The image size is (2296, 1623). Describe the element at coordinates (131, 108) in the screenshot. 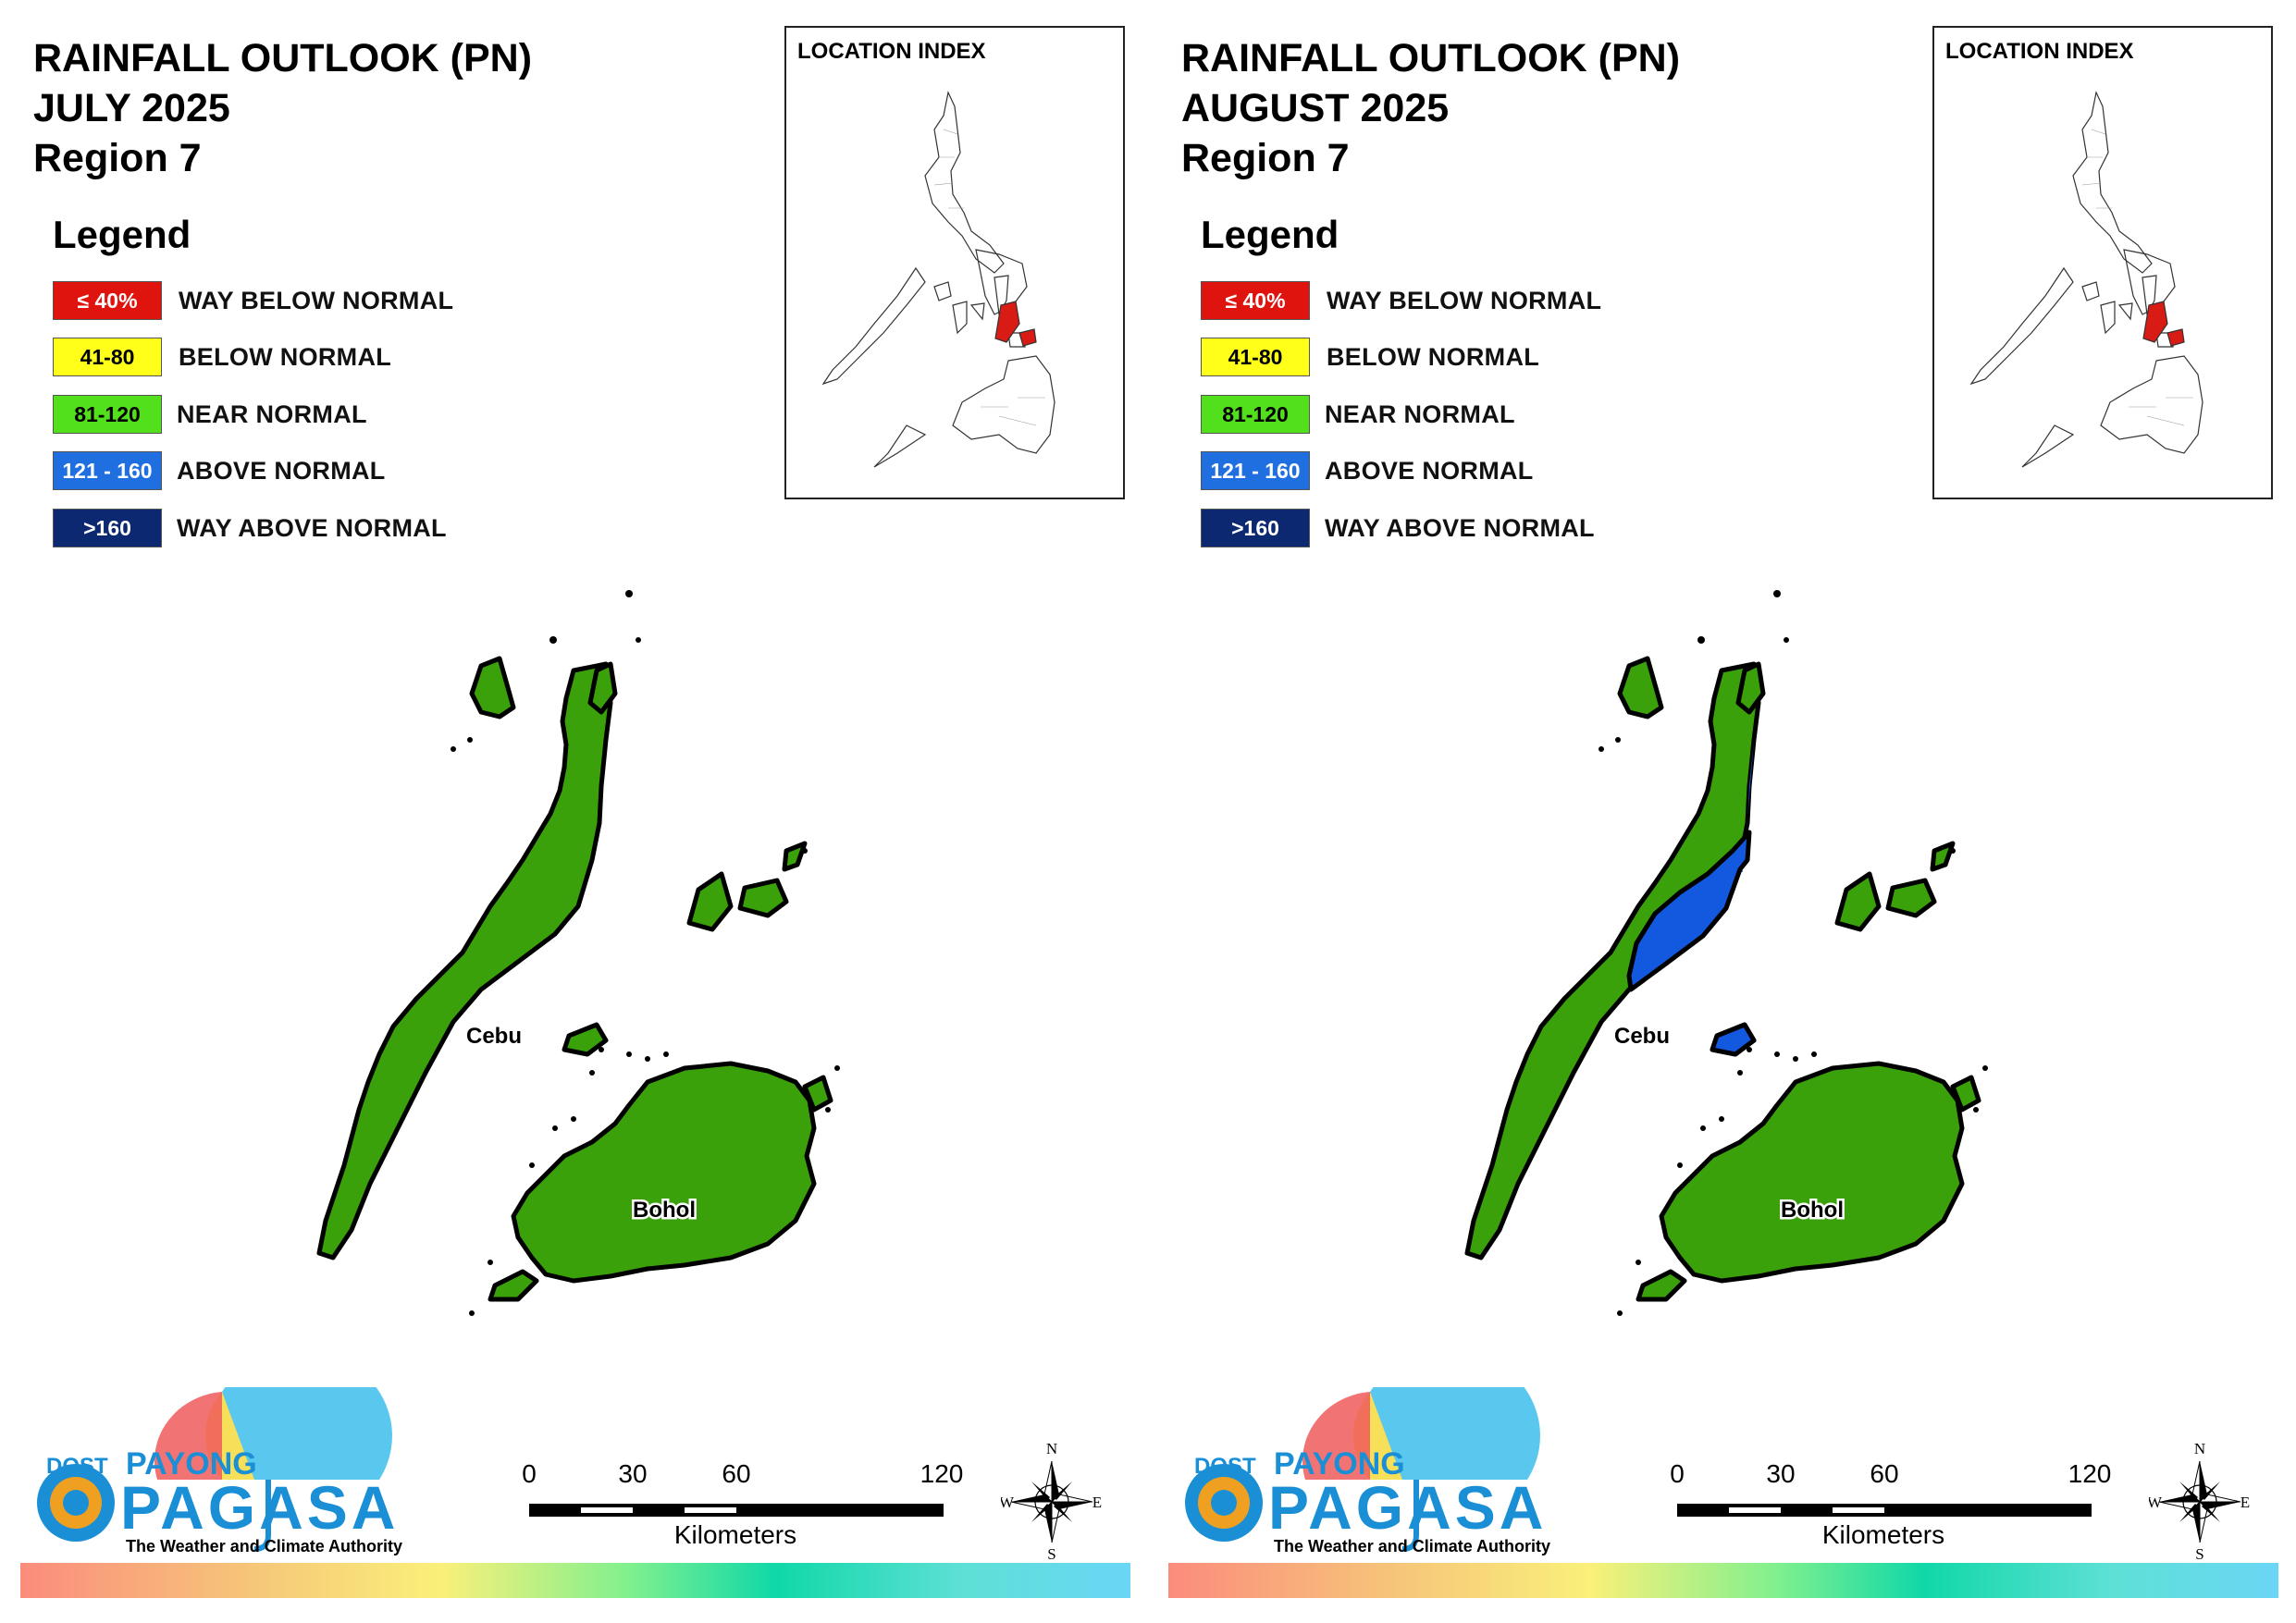

I see `title-month: JULY 2025` at that location.